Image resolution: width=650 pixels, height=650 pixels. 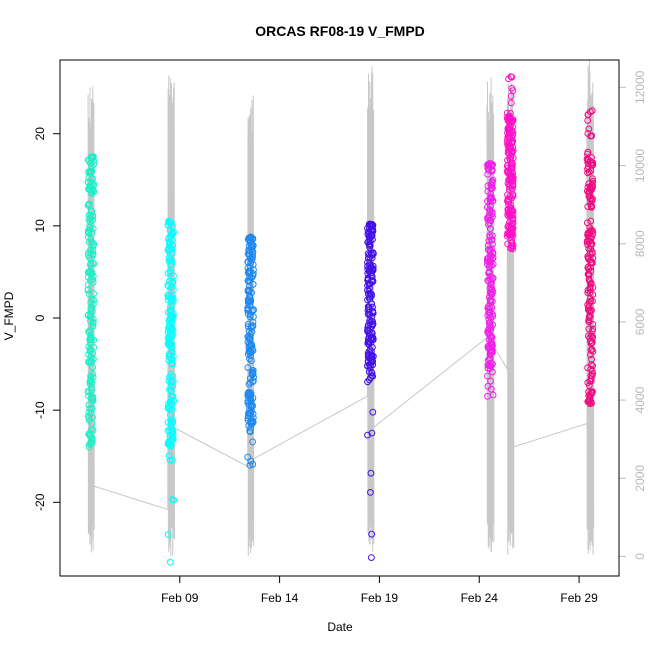 What do you see at coordinates (640, 556) in the screenshot?
I see `secondary-tick-label: 0` at bounding box center [640, 556].